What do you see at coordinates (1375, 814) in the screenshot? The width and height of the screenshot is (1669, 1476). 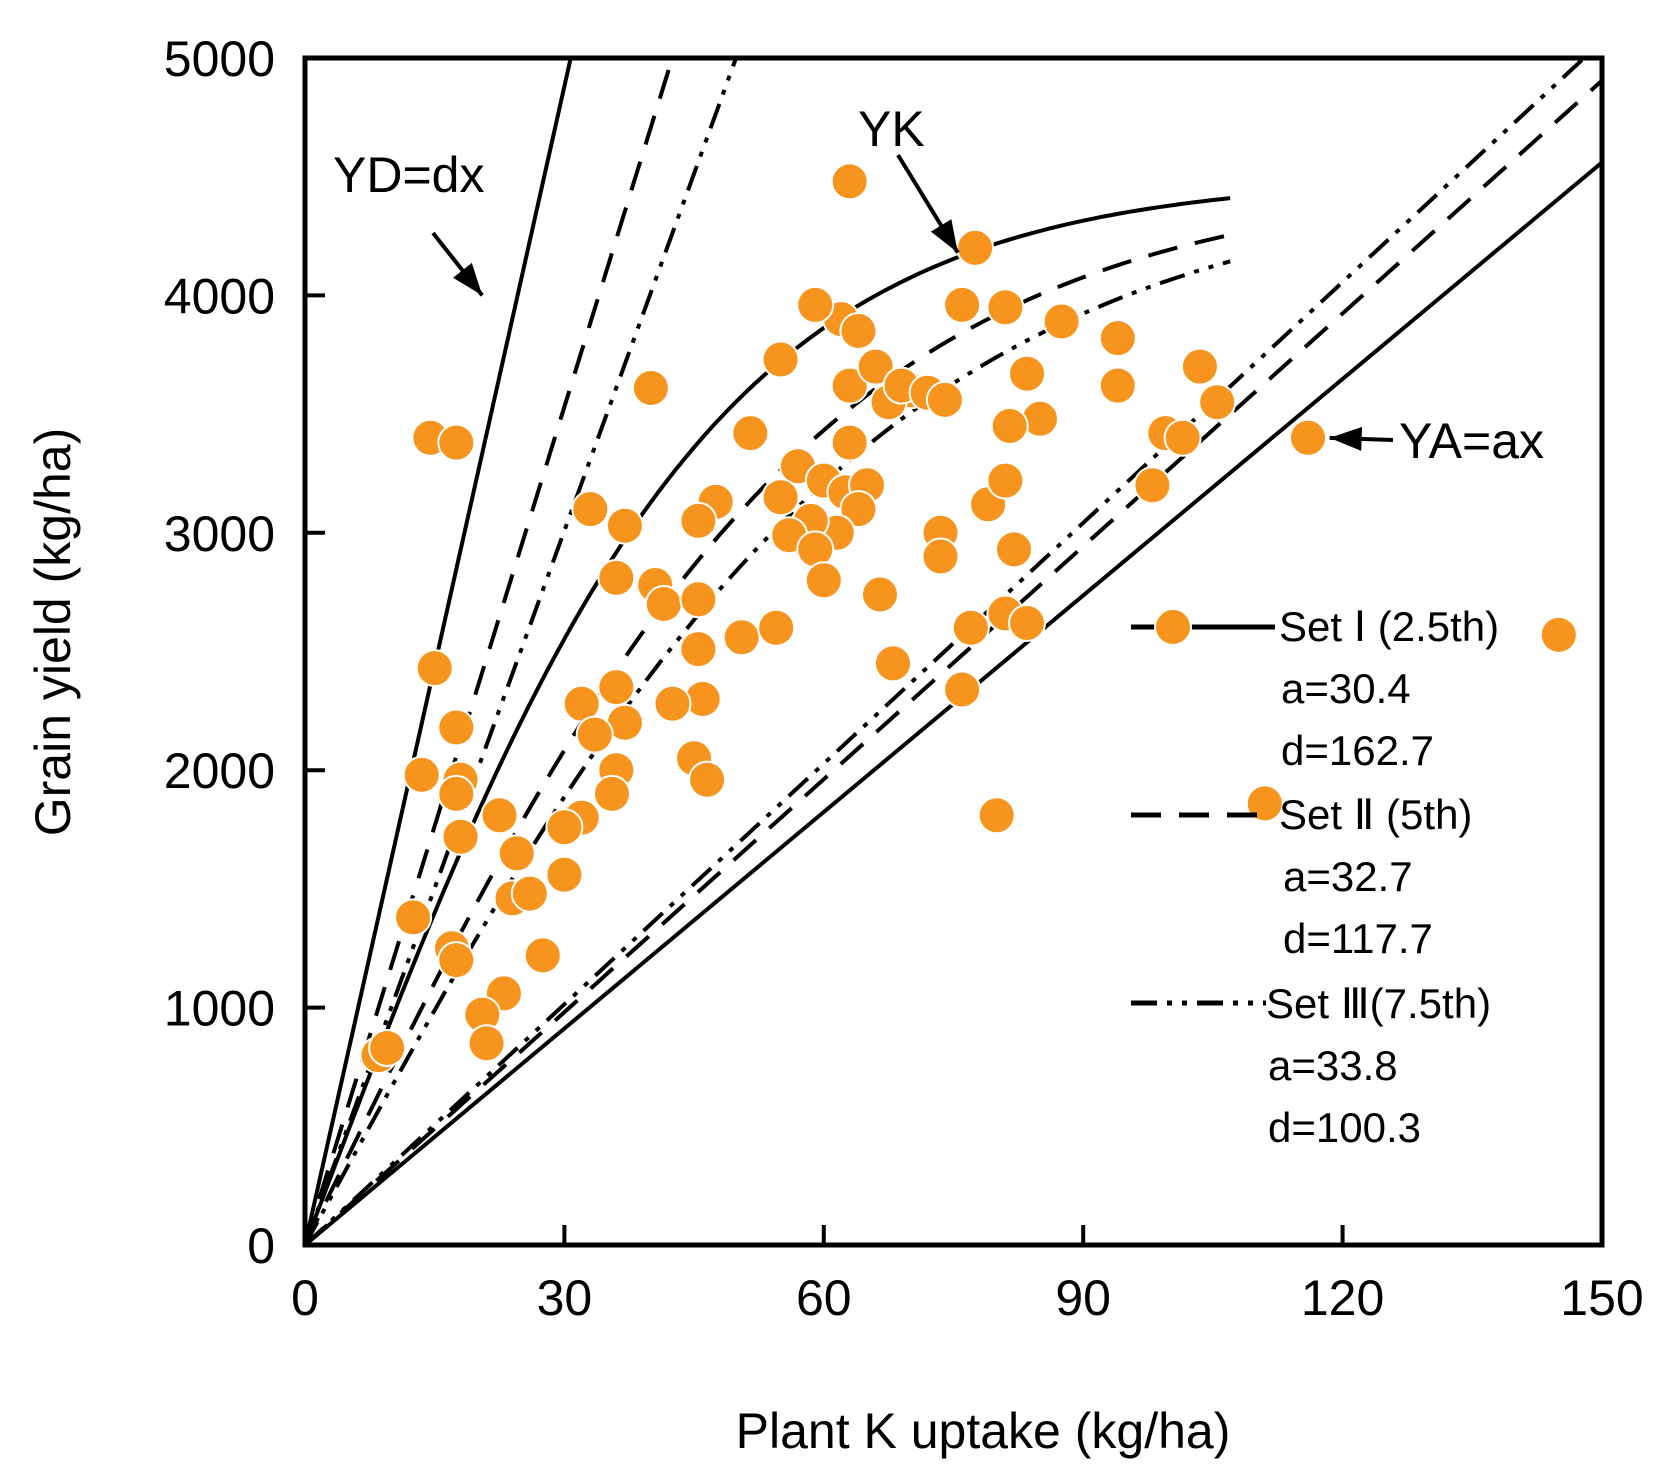 I see `legend-label-set2: Set Ⅱ (5th)` at bounding box center [1375, 814].